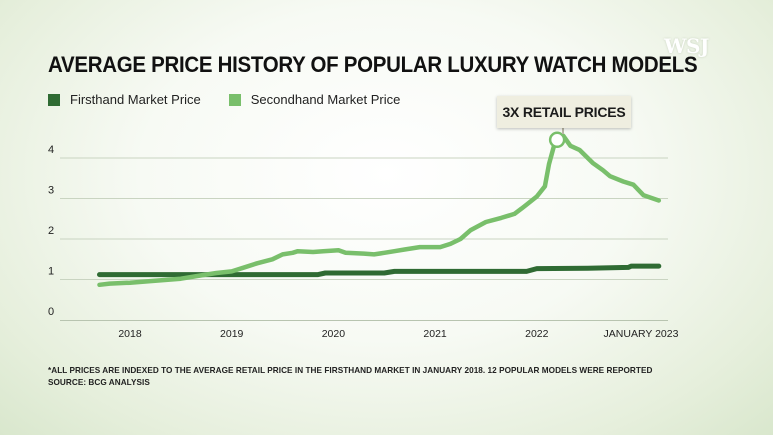 This screenshot has width=773, height=435. I want to click on legend-item-secondhand: Secondhand Market Price, so click(314, 99).